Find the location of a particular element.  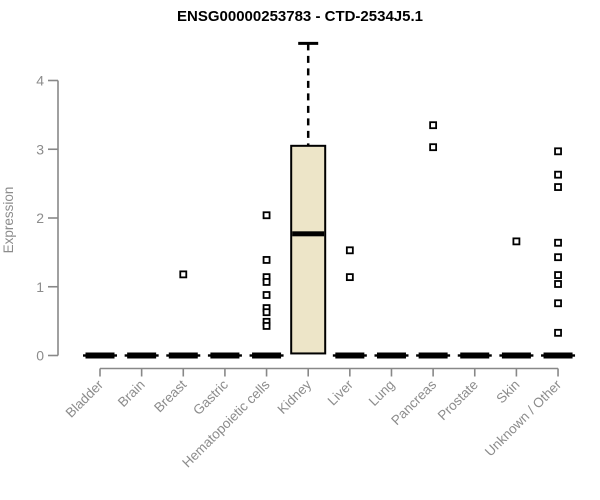

x-axis-label: Brain is located at coordinates (131, 393).